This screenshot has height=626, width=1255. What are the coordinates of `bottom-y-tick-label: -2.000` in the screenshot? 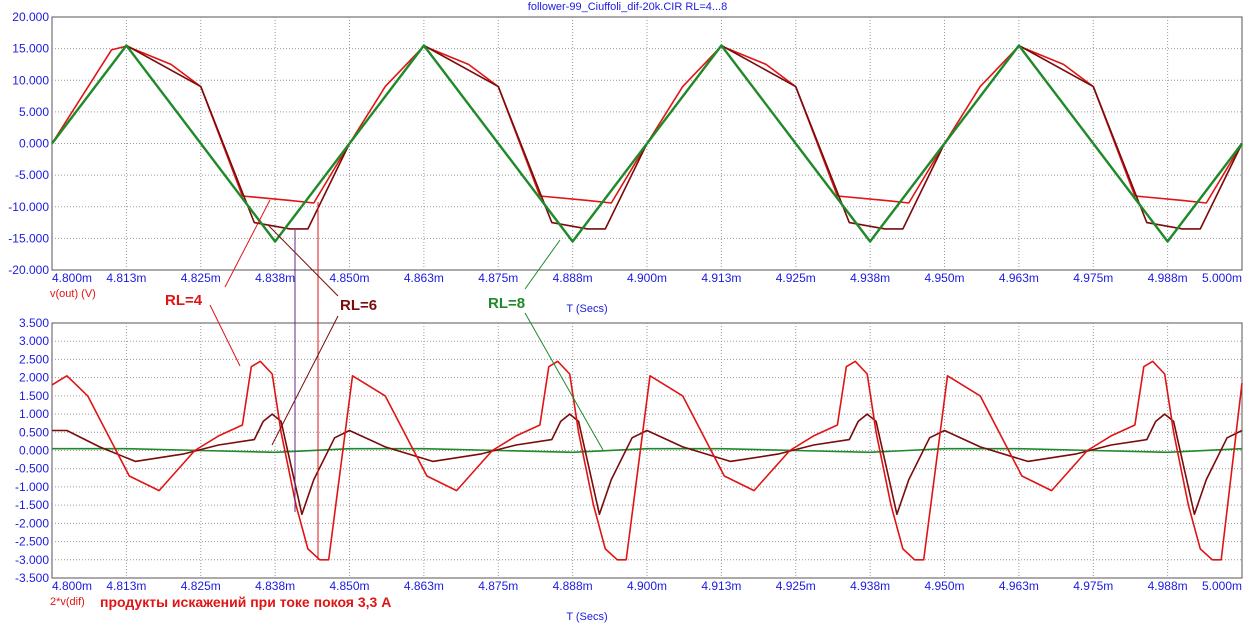 It's located at (32, 523).